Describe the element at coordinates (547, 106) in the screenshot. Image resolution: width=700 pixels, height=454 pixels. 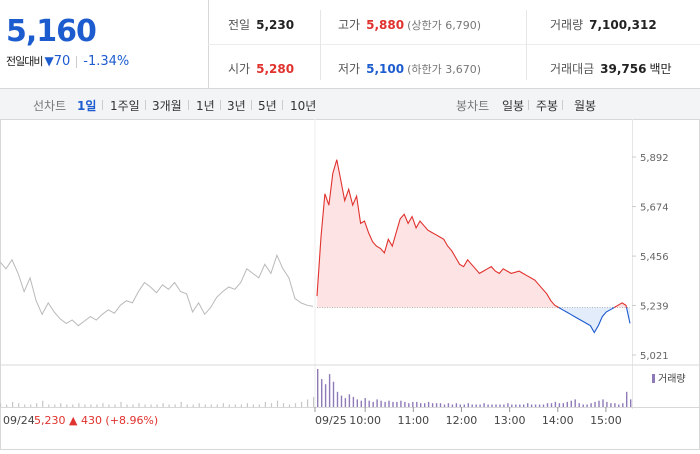
I see `candle-weekly-button: 주봉` at that location.